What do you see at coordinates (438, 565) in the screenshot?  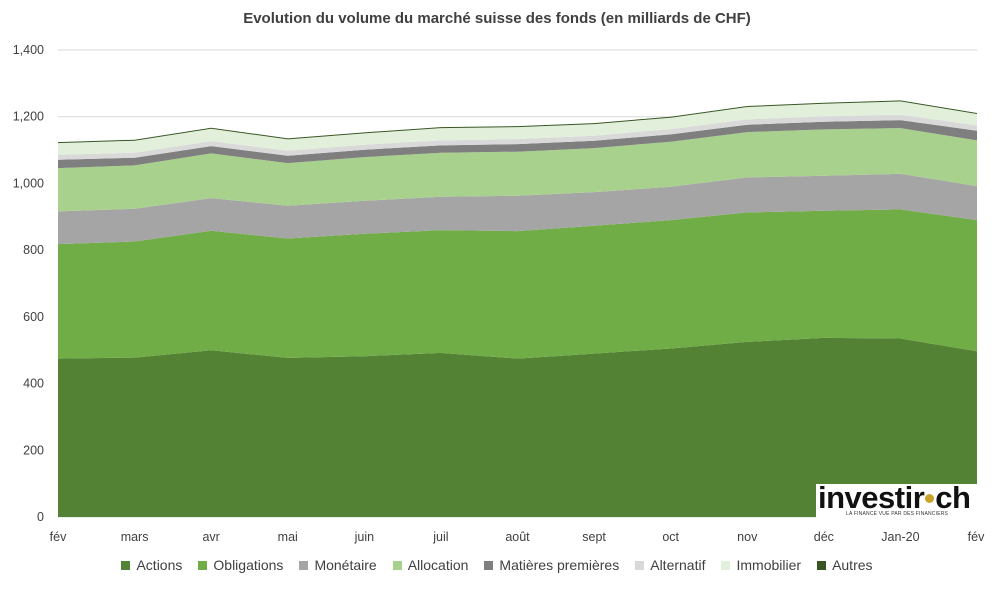 I see `legend-label: Allocation` at bounding box center [438, 565].